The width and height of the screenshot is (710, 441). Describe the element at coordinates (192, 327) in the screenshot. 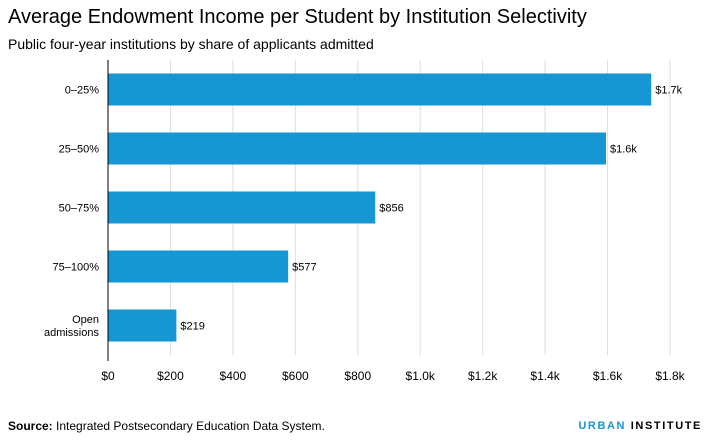

I see `data-label: $219` at that location.